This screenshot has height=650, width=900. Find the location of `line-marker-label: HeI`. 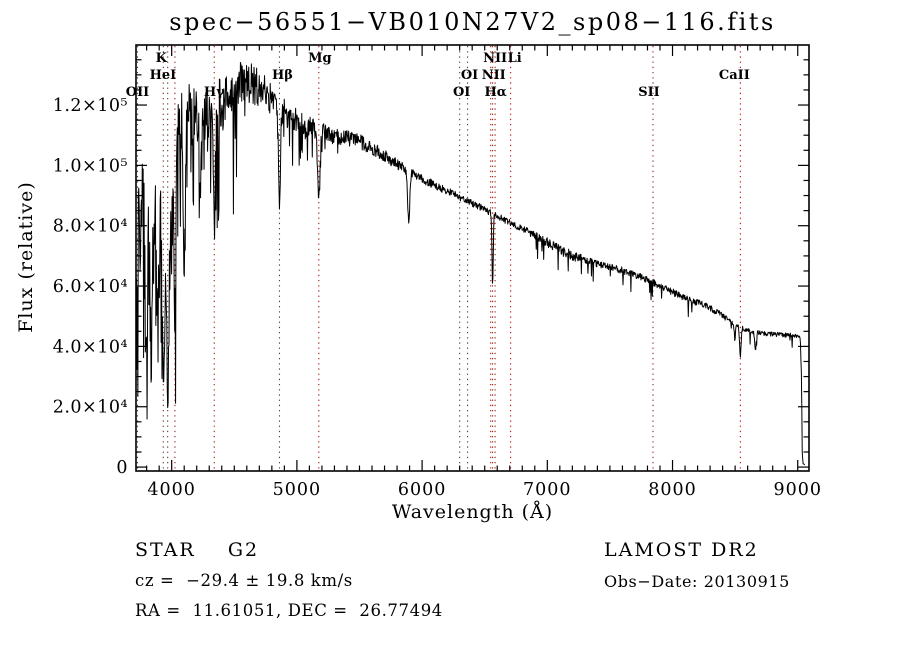

line-marker-label: HeI is located at coordinates (163, 75).